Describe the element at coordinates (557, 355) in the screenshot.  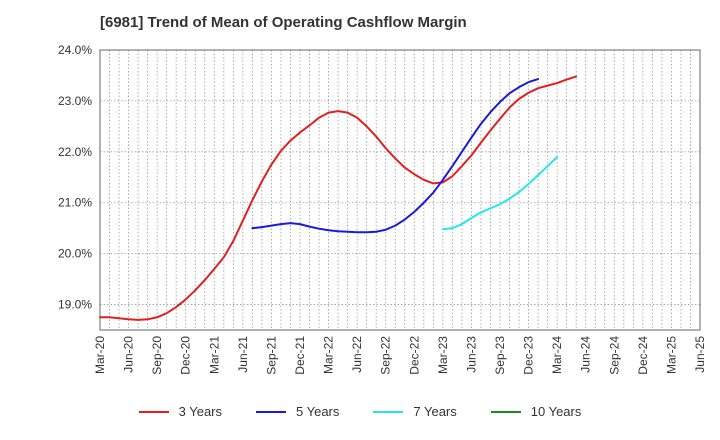
I see `x-tick-label: Mar-24` at that location.